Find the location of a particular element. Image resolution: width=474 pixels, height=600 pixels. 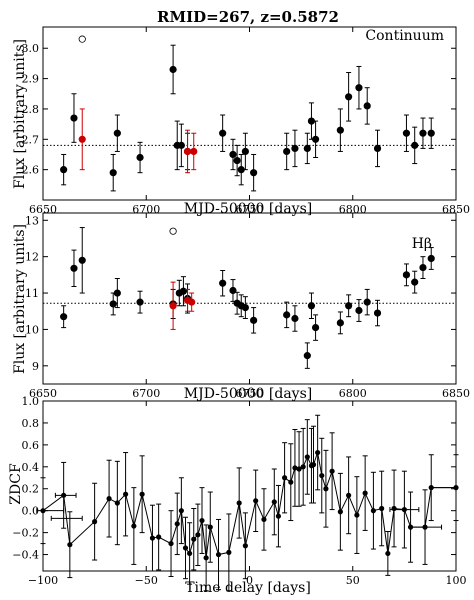

continuum-y-tick-label: 2.6 is located at coordinates (31, 170).